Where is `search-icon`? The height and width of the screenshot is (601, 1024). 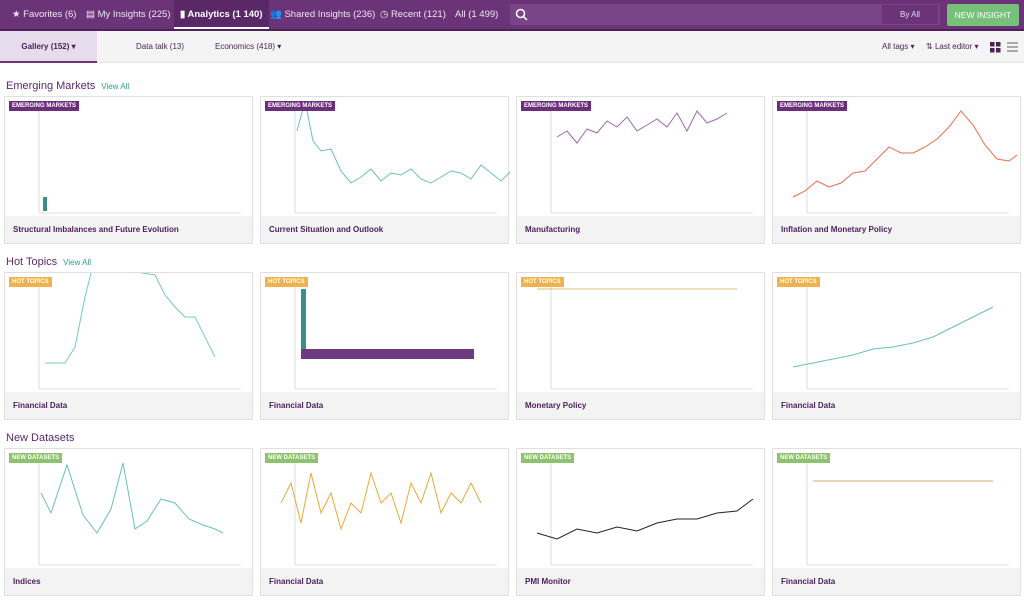 search-icon is located at coordinates (521, 14).